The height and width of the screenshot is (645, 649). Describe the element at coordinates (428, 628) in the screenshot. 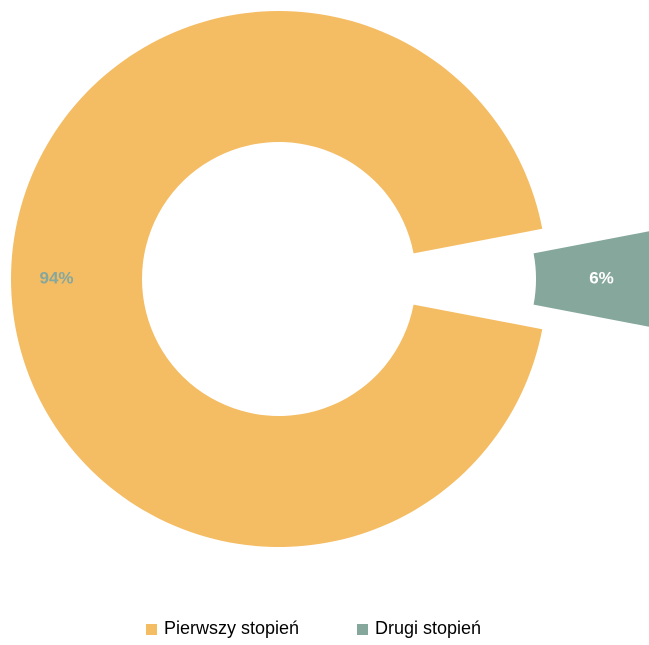

I see `legend-label-2: Drugi stopień` at that location.